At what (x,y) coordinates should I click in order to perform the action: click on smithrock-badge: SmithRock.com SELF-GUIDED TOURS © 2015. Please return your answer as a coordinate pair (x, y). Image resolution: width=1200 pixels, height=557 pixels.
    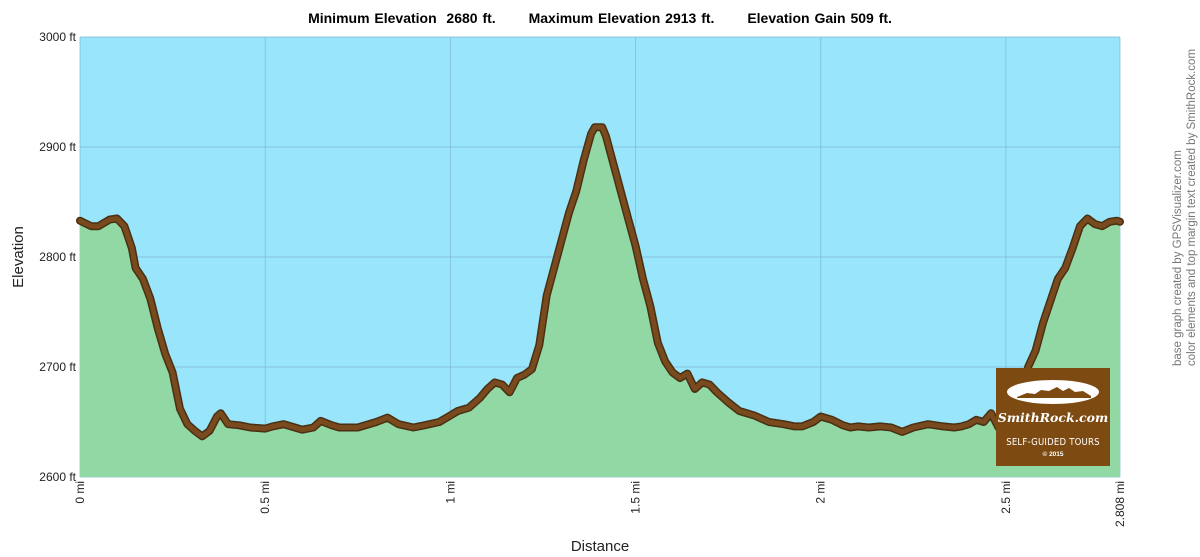
    Looking at the image, I should click on (1053, 417).